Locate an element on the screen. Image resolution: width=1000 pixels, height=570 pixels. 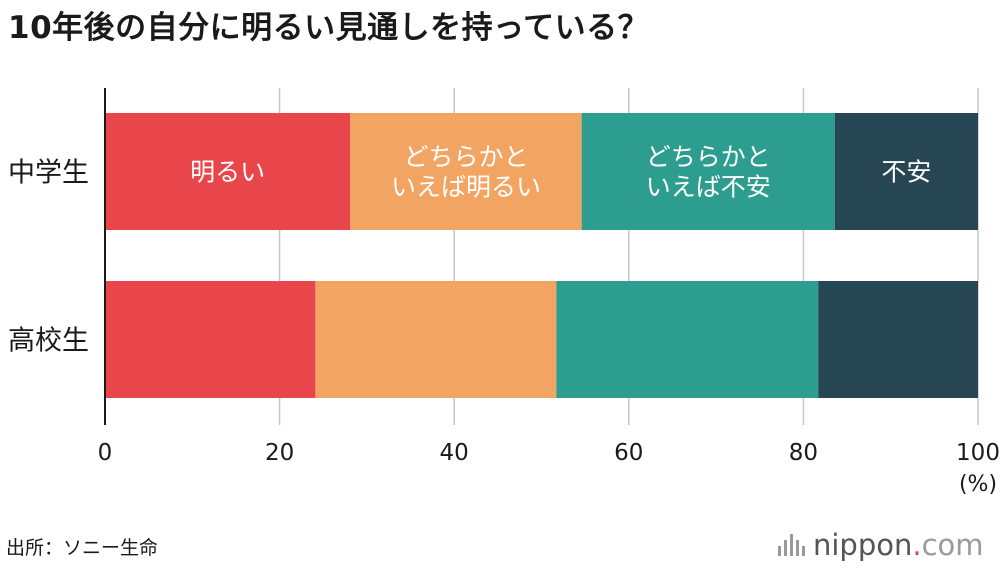
category-label: 高校生 is located at coordinates (48, 341).